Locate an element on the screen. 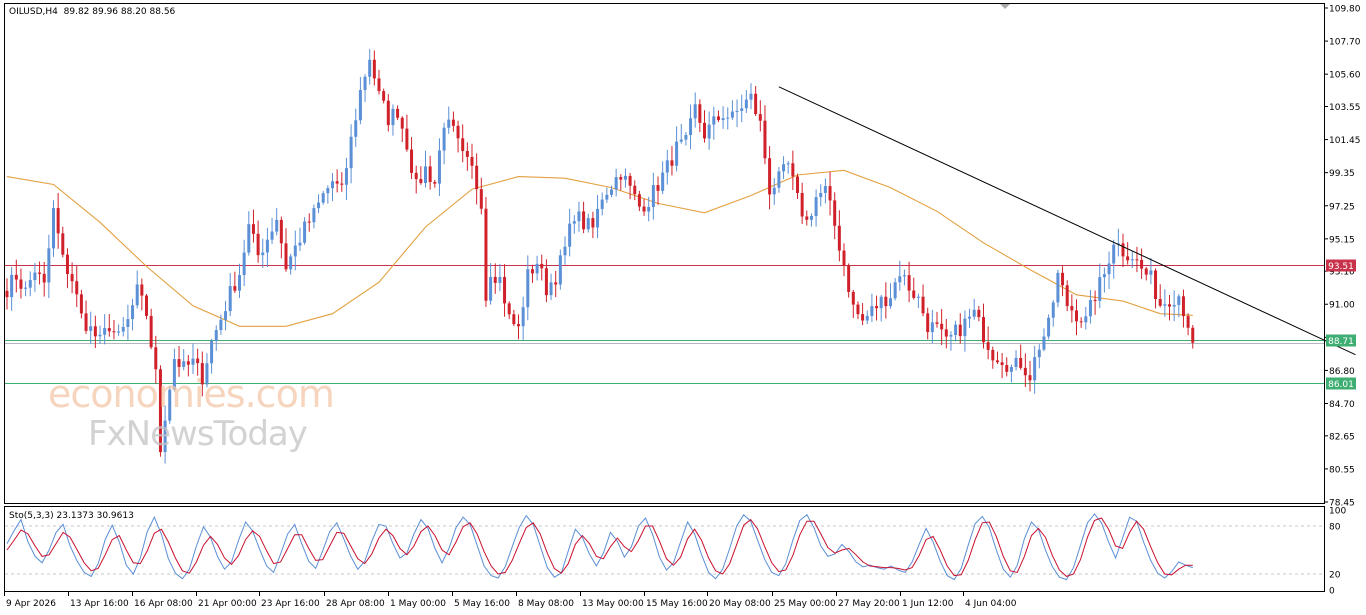 The image size is (1366, 615). ohlc-values: 89.82 89.96 88.20 88.56 is located at coordinates (119, 12).